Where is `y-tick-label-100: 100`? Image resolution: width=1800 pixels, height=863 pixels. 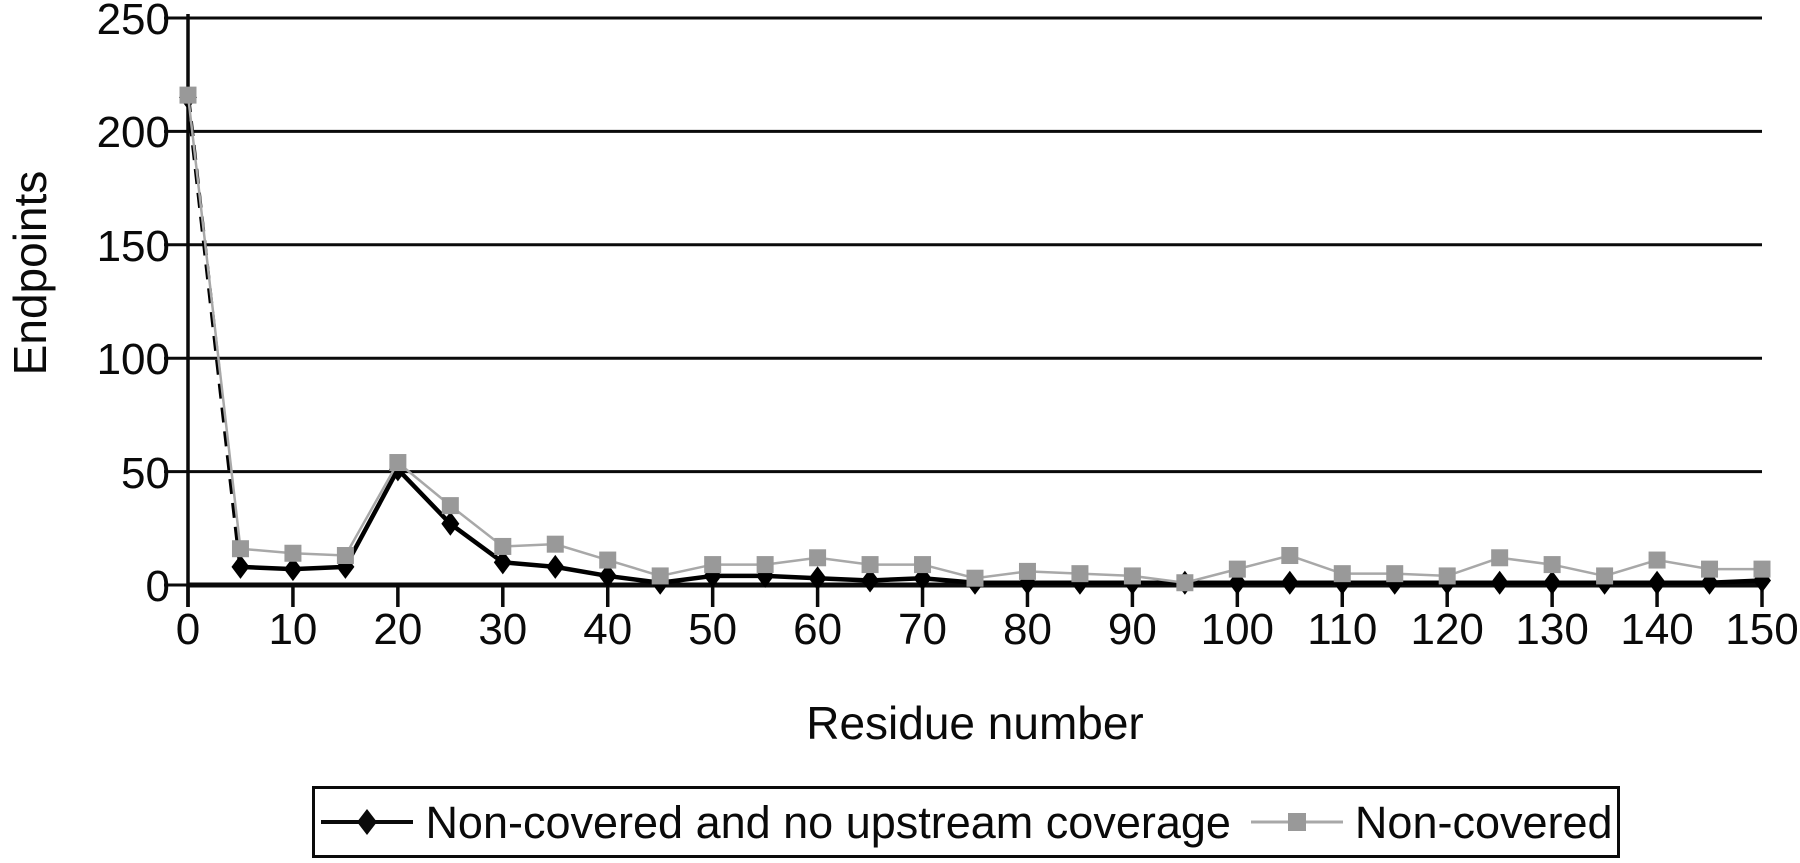
y-tick-label-100: 100 is located at coordinates (133, 359).